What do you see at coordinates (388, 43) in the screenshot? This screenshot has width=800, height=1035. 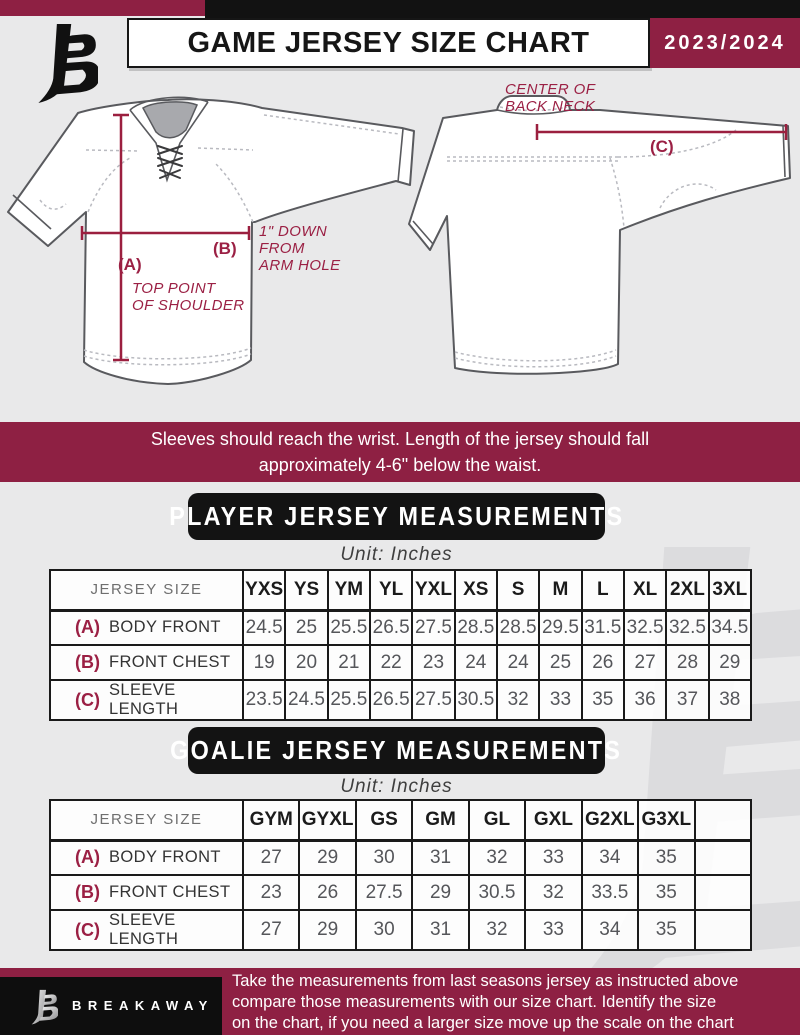 I see `title-bar: GAME JERSEY SIZE CHART` at bounding box center [388, 43].